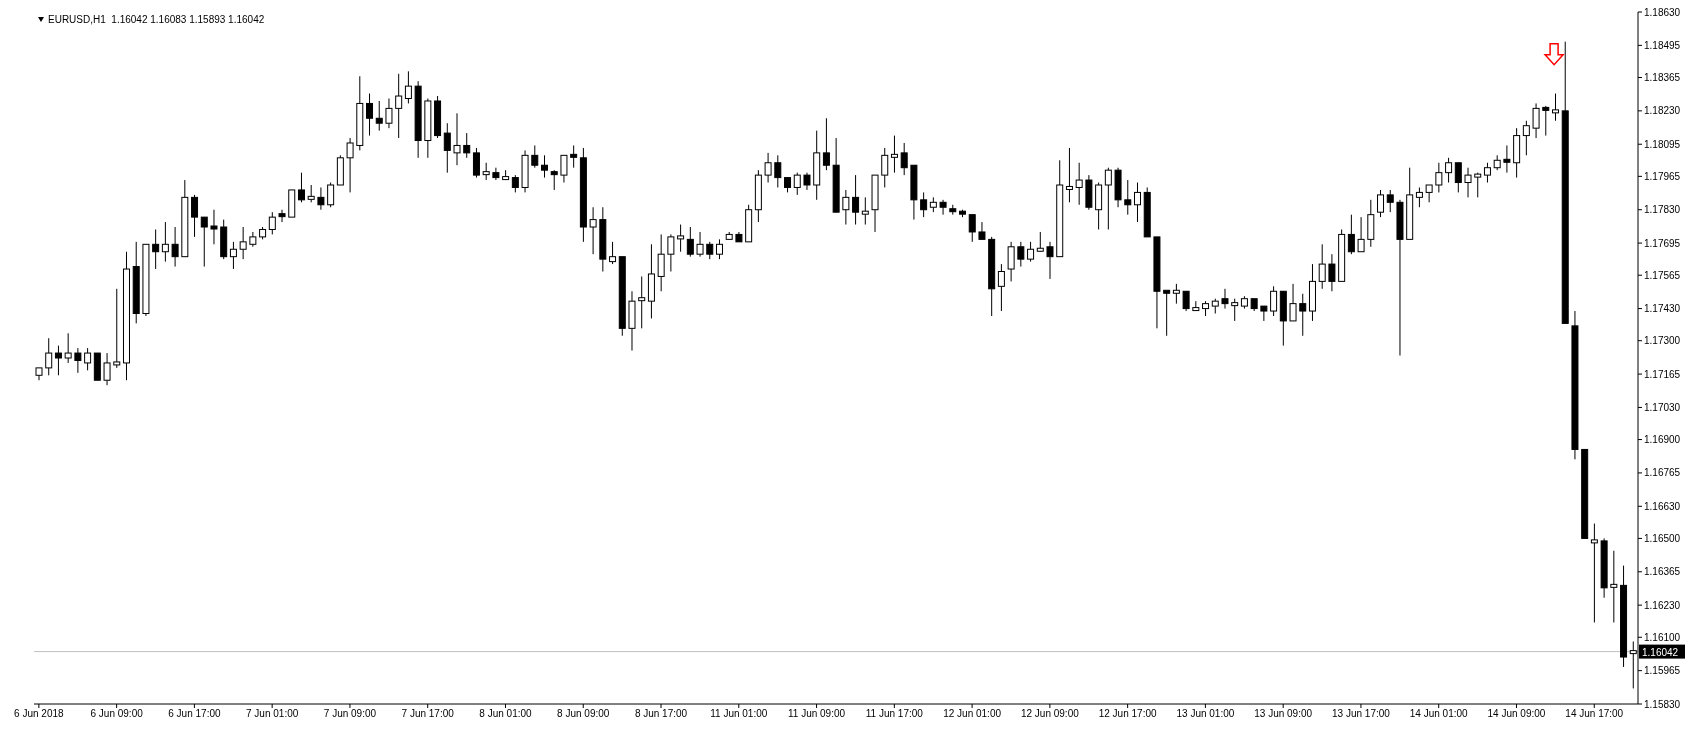  Describe the element at coordinates (272, 714) in the screenshot. I see `x-tick-label: 7 Jun 01:00` at that location.